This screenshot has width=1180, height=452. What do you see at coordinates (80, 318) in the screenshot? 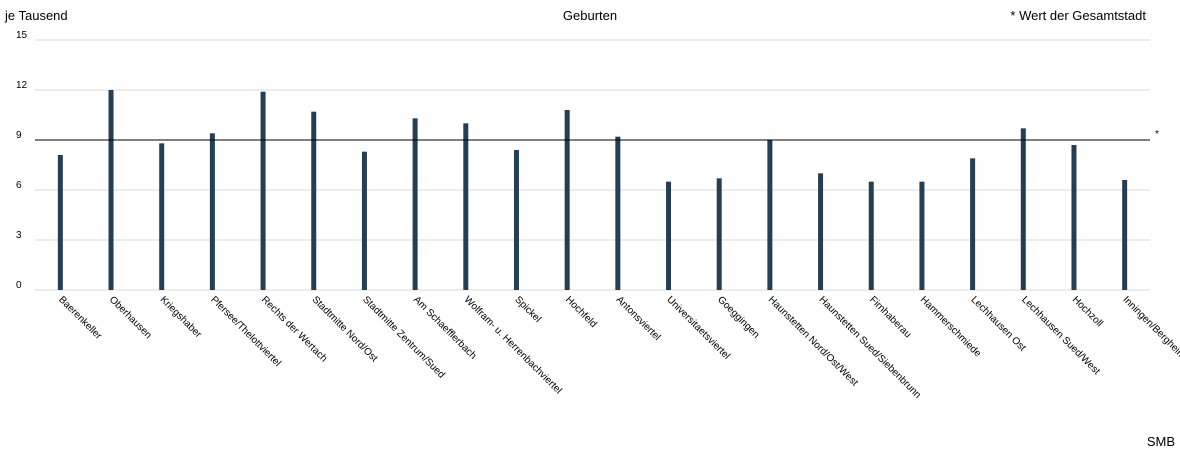
I see `x-tick-label: Baerenkeller` at bounding box center [80, 318].